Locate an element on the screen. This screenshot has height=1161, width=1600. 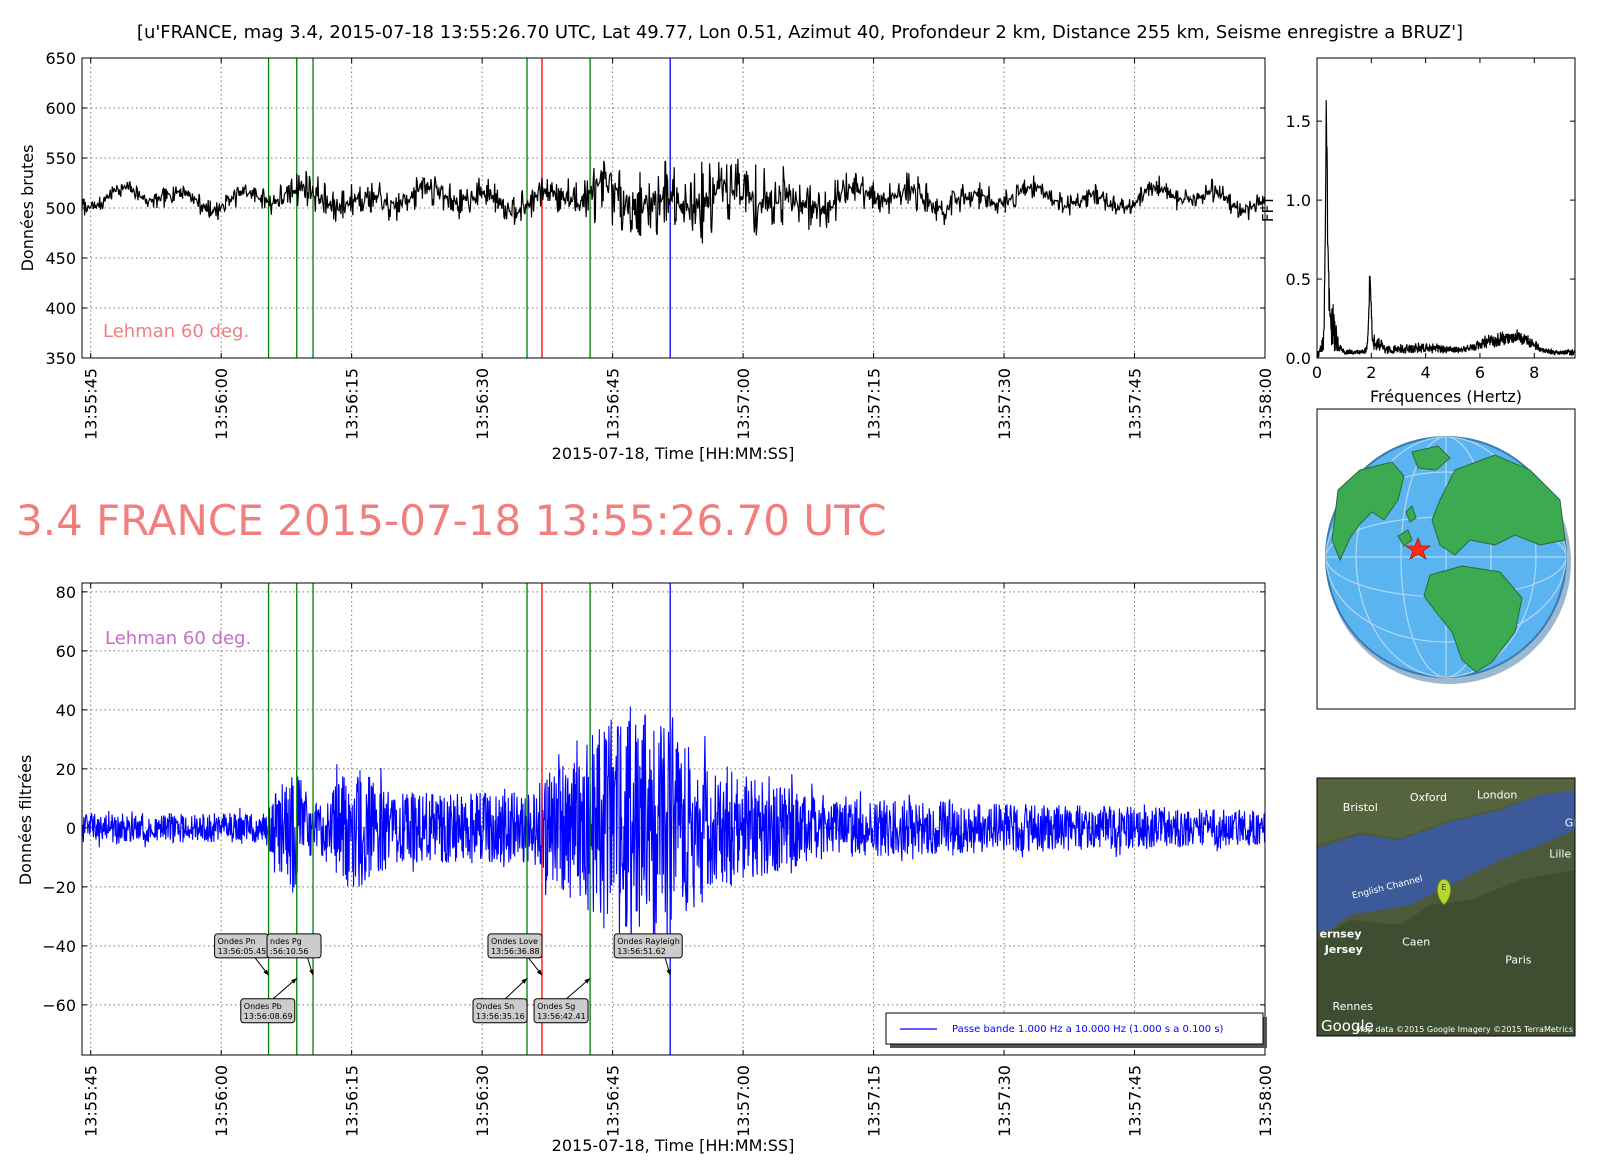
raw-ytick-label: 450 is located at coordinates (60, 258).